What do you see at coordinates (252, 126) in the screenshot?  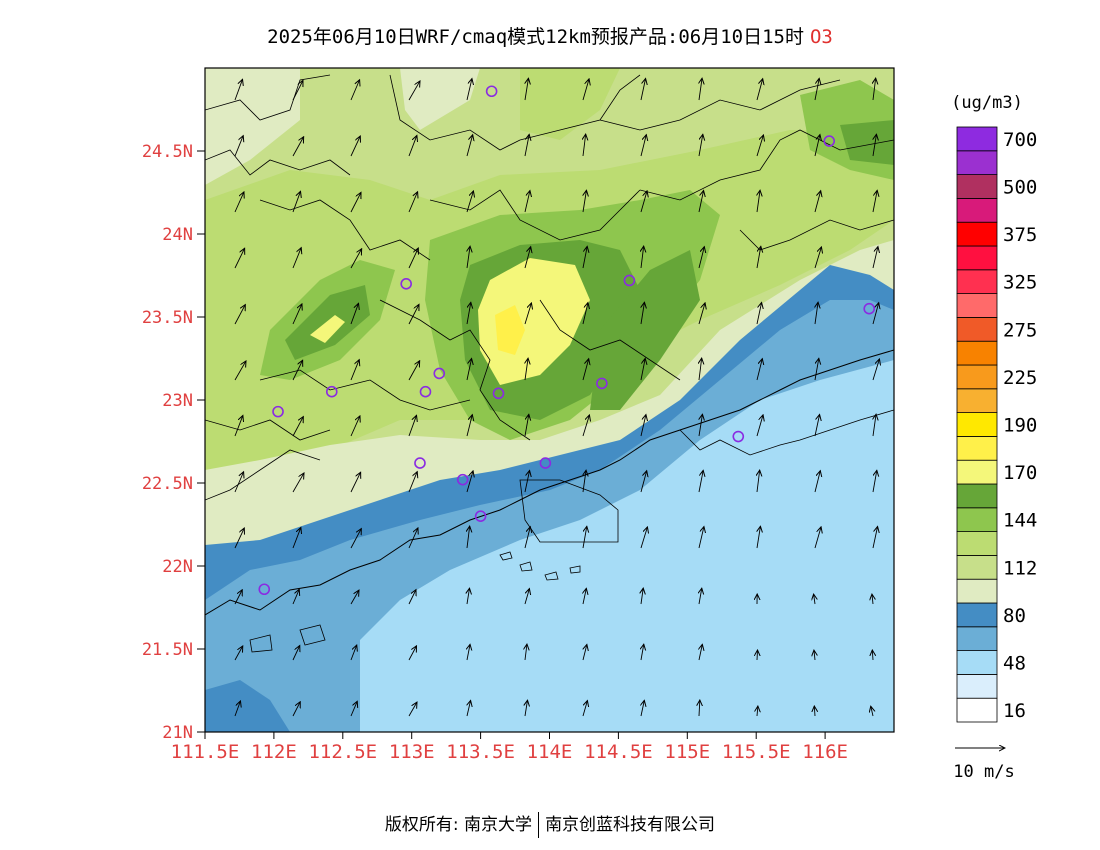 I see `field-pale-nw` at bounding box center [252, 126].